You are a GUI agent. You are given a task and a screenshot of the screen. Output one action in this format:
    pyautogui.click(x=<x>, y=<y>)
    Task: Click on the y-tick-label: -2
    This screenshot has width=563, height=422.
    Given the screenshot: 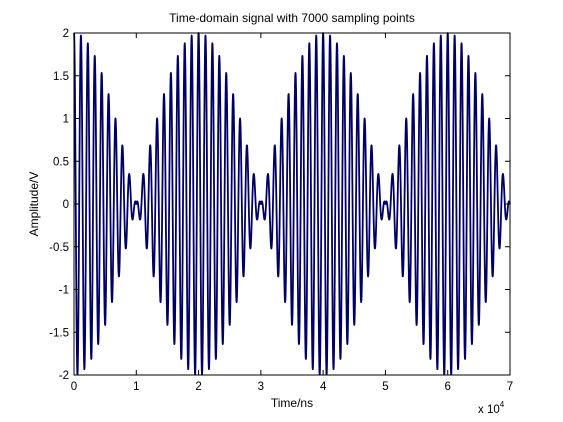 What is the action you would take?
    pyautogui.click(x=64, y=376)
    